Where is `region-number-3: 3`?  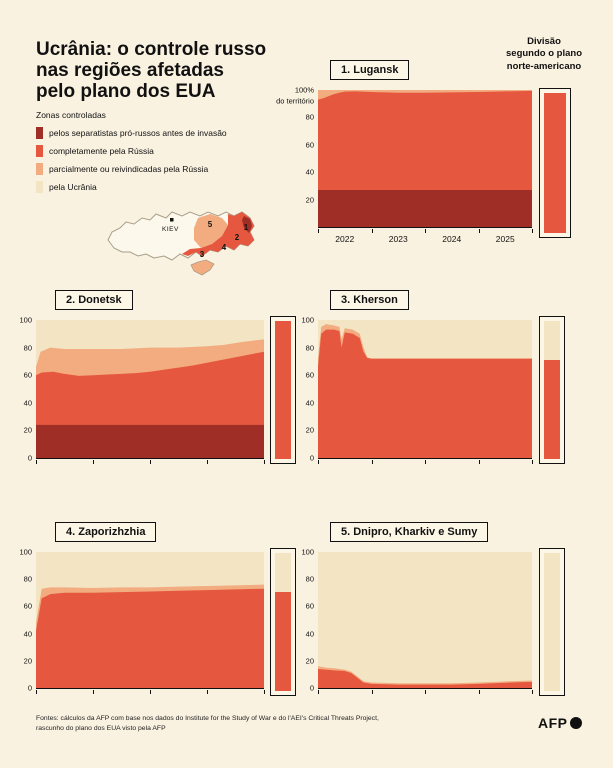
region-number-3: 3 is located at coordinates (202, 254).